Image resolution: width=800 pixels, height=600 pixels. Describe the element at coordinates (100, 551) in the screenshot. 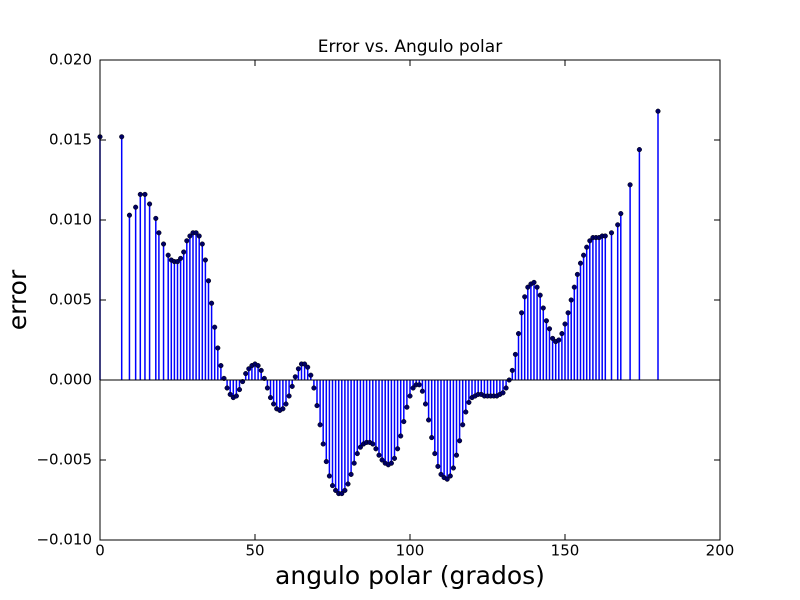

I see `x-tick-label: 0` at that location.